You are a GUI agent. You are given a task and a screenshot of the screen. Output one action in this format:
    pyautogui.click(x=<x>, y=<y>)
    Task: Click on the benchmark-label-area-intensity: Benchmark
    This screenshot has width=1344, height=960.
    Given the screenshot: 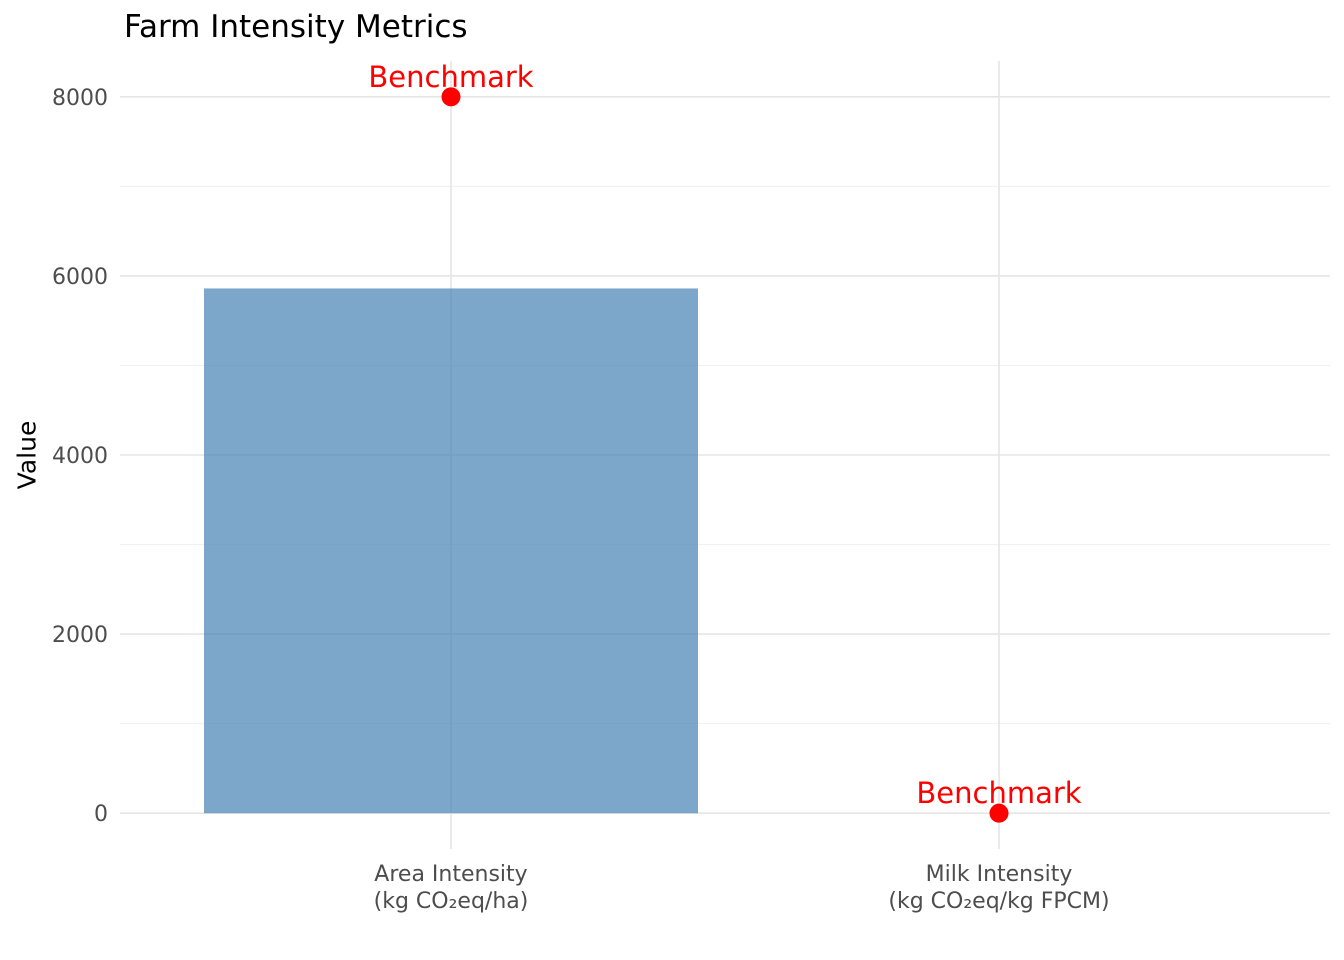 What is the action you would take?
    pyautogui.click(x=450, y=77)
    